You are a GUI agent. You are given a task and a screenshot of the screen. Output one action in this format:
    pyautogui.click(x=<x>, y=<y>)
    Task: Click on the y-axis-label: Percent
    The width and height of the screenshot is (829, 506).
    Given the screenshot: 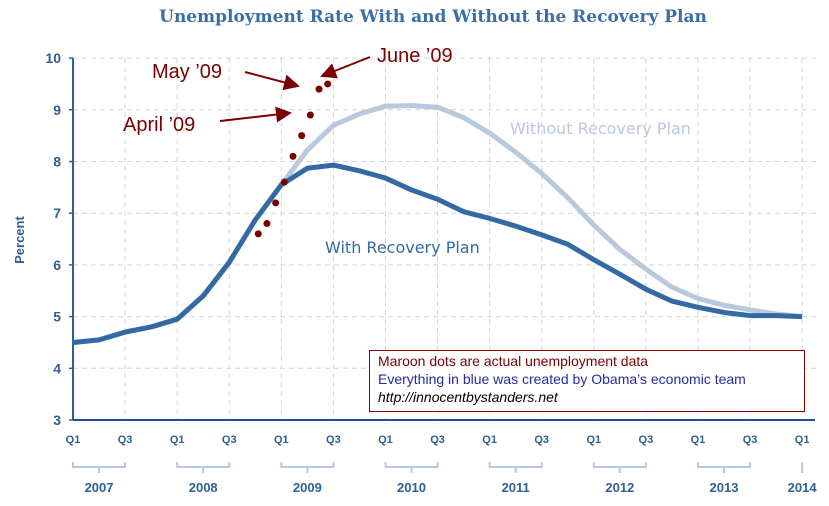 What is the action you would take?
    pyautogui.click(x=19, y=239)
    